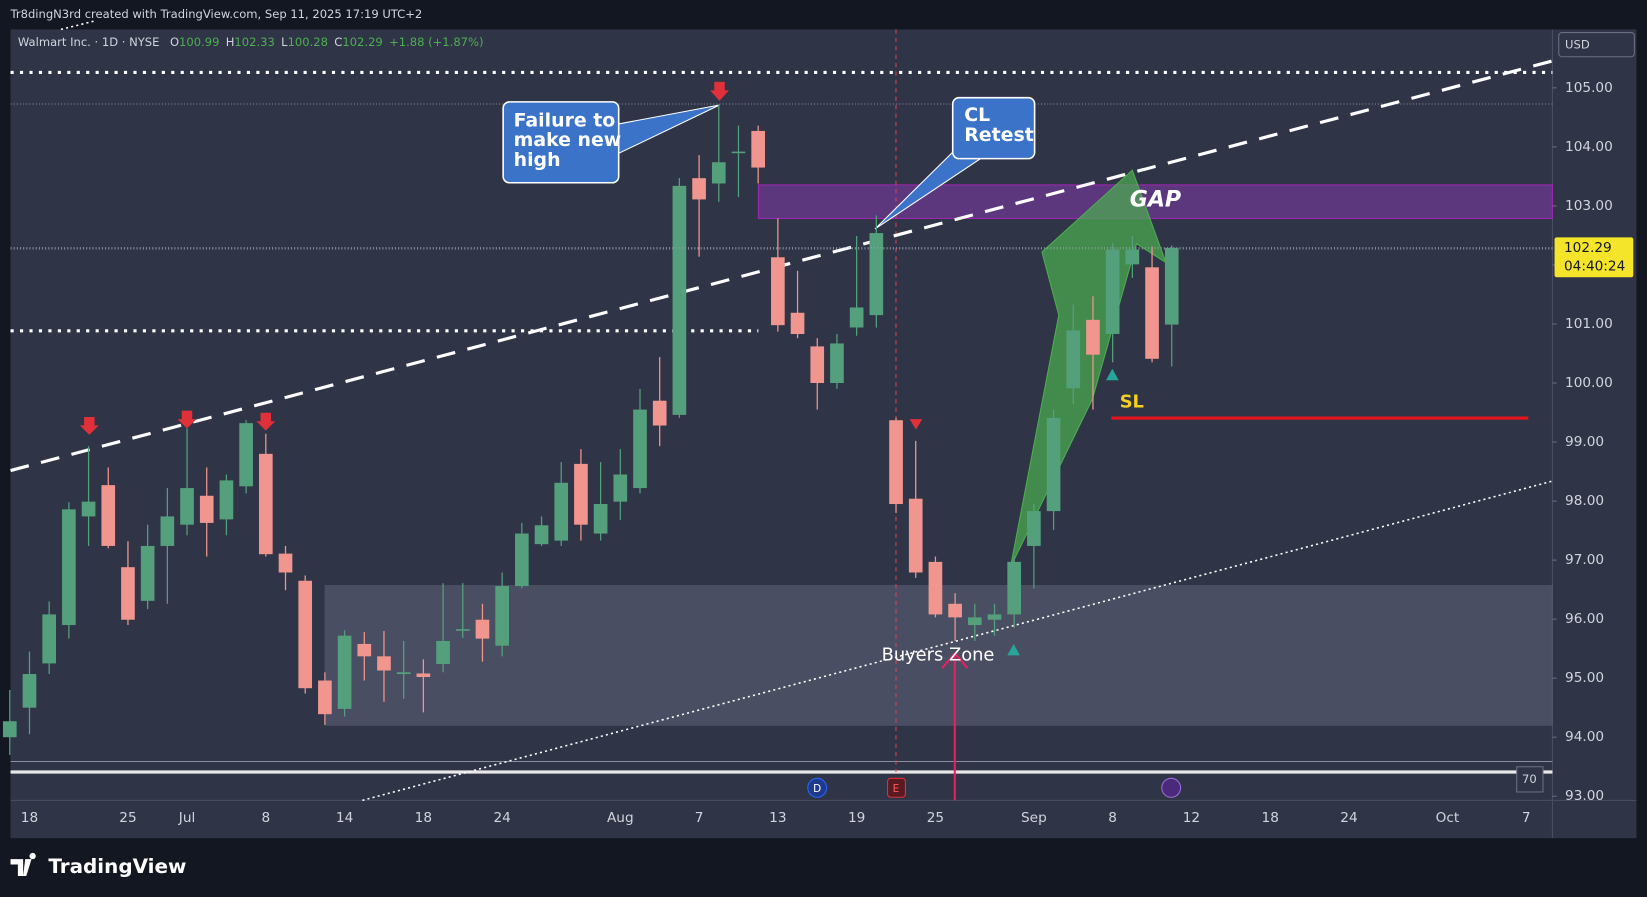  Describe the element at coordinates (1589, 147) in the screenshot. I see `y-tick-label: 104.00` at that location.